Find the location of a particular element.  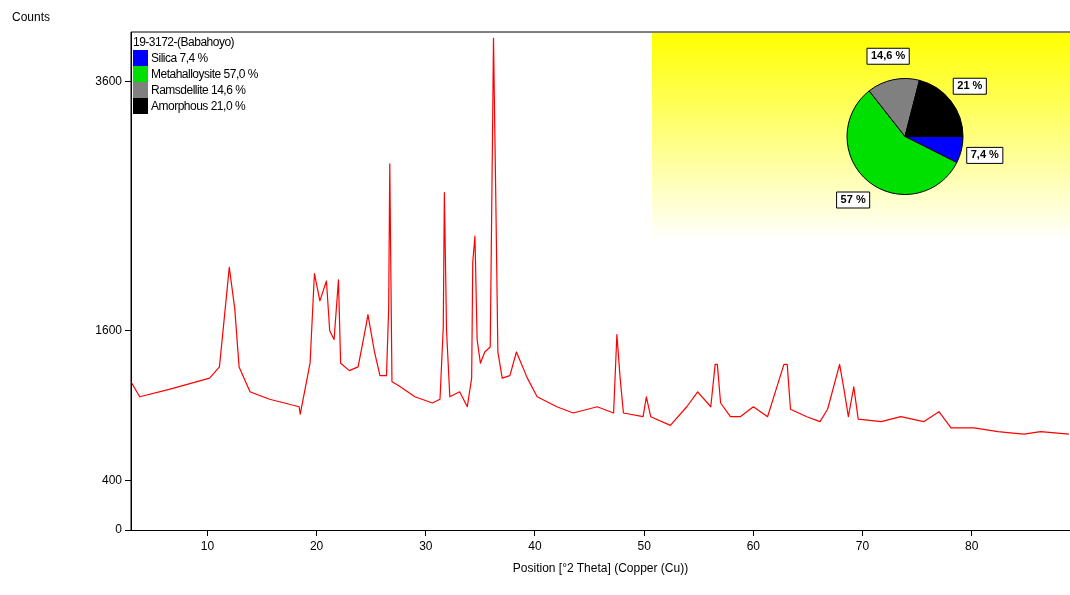

data-label: 14,6 % is located at coordinates (888, 55).